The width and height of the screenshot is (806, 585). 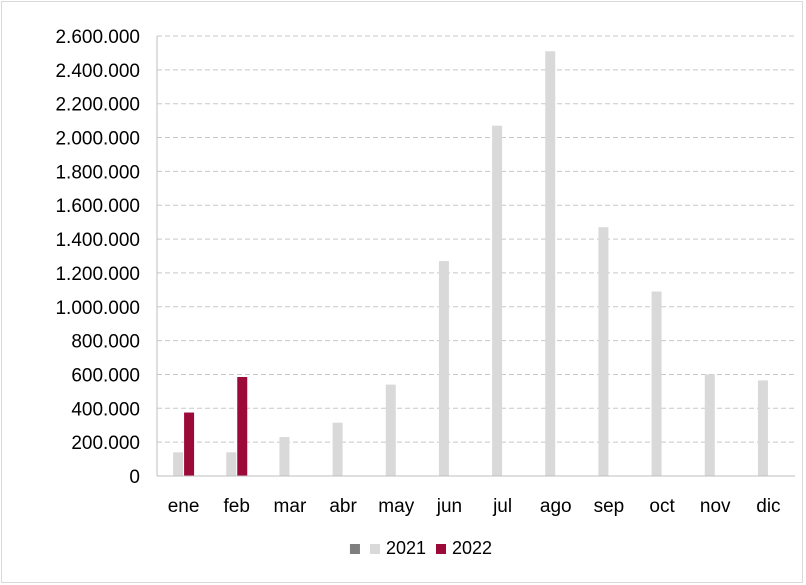 I want to click on y-tick-label: 2.600.000, so click(x=97, y=37).